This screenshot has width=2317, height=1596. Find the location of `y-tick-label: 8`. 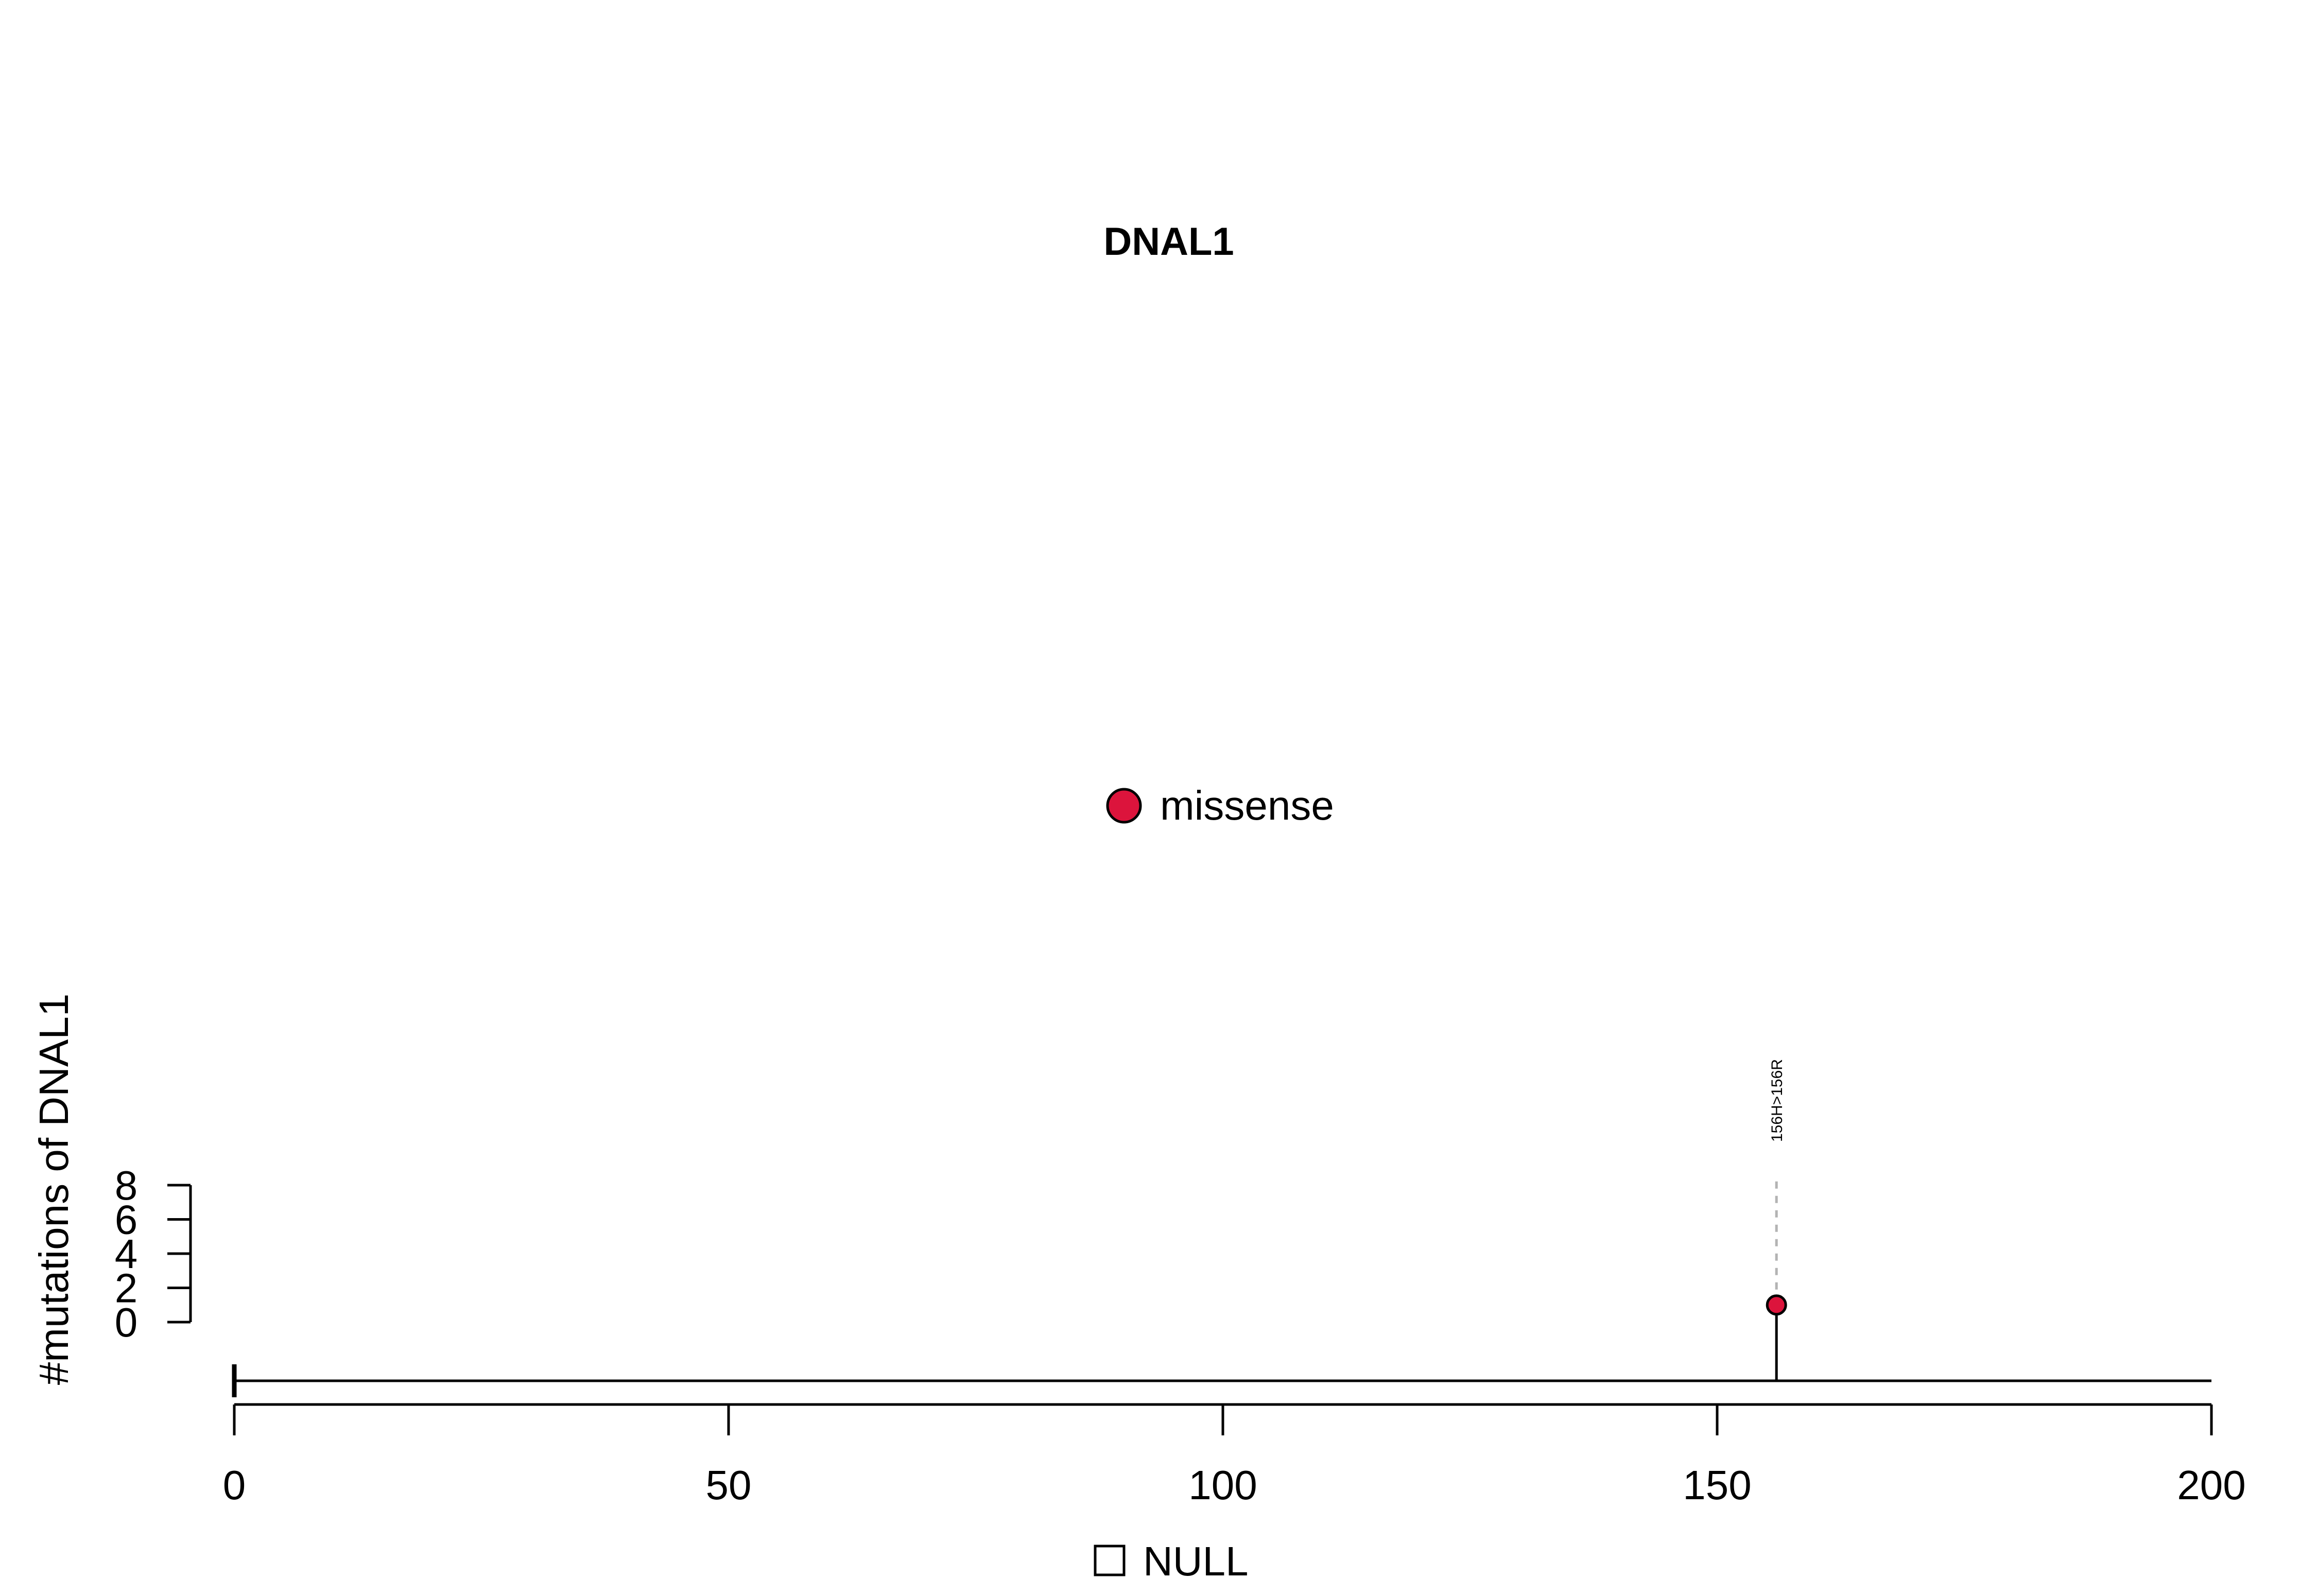

y-tick-label: 8 is located at coordinates (126, 1185).